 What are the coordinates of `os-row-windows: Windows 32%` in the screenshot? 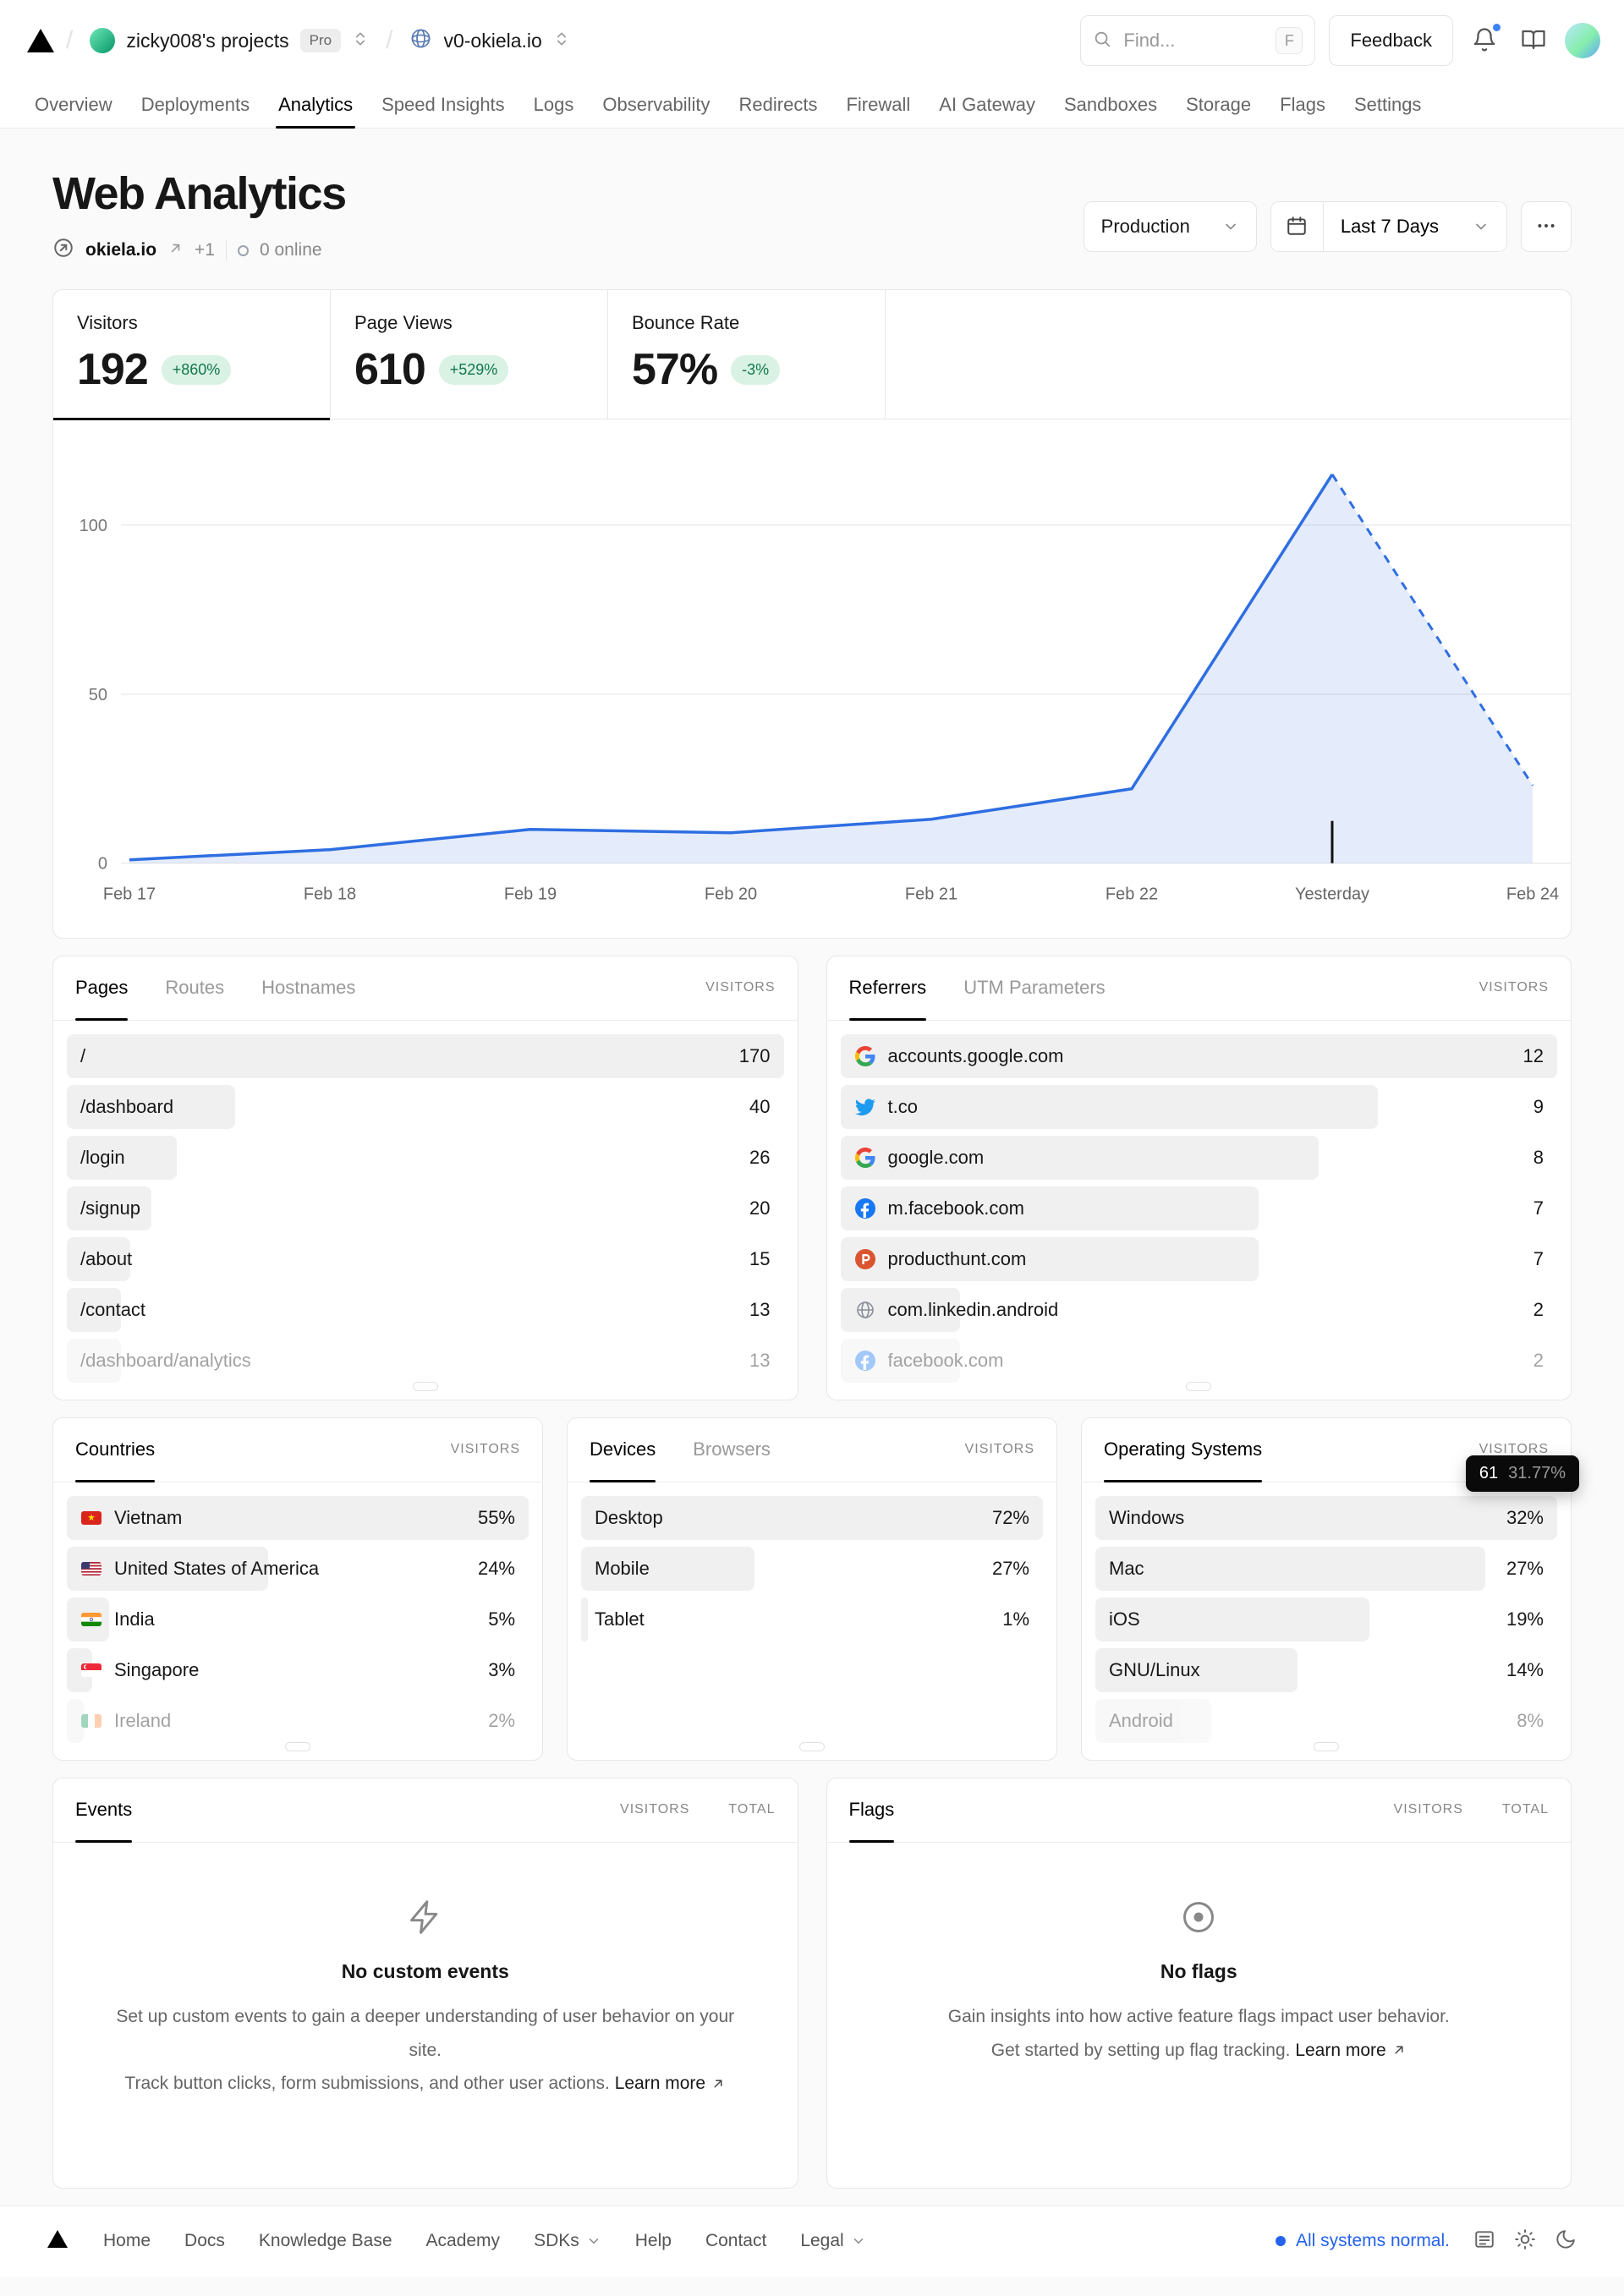 It's located at (1326, 1518).